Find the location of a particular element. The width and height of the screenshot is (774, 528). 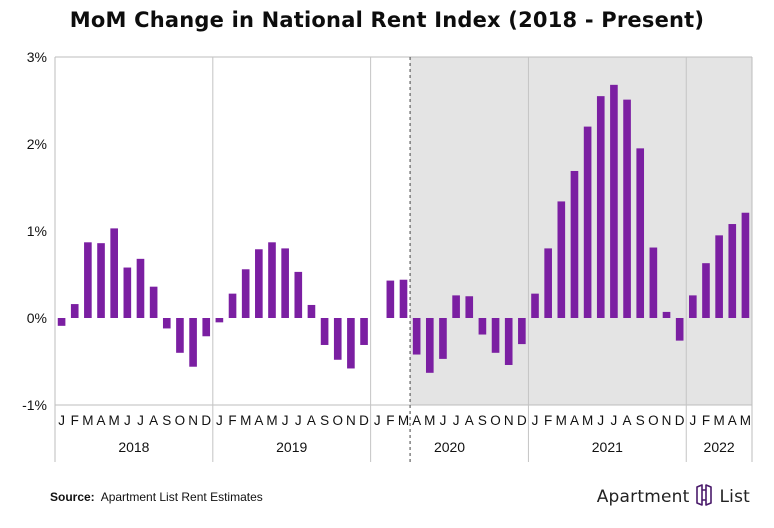

brand-logo: Apartment List is located at coordinates (673, 496).